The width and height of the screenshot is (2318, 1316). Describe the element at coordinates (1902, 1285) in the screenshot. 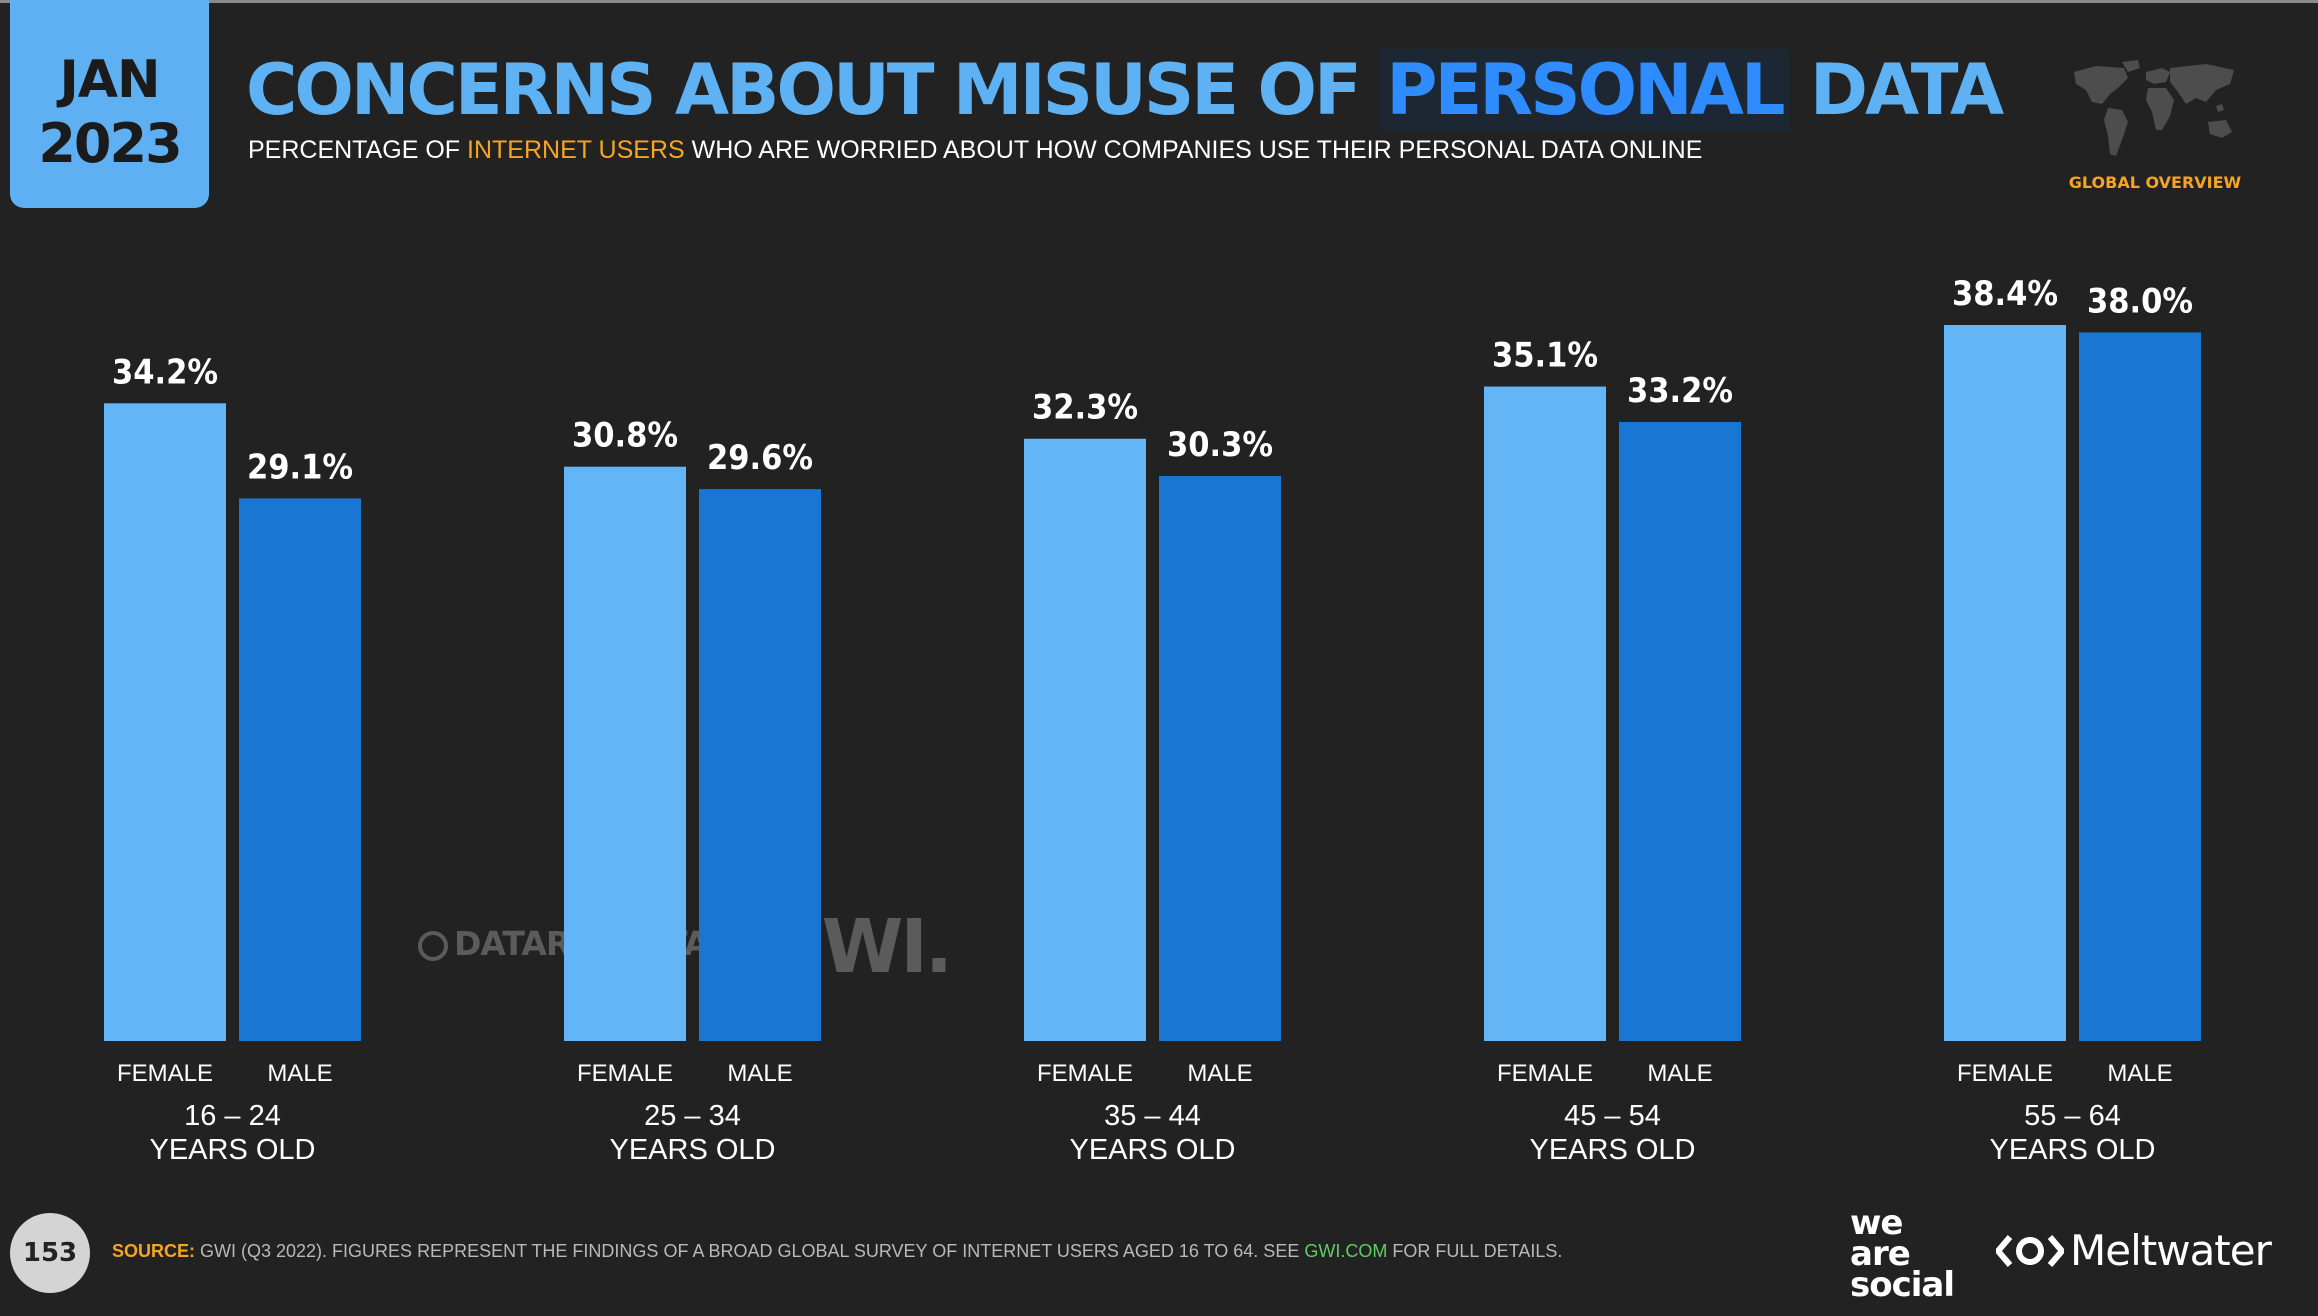

I see `logo-line-social: social` at that location.